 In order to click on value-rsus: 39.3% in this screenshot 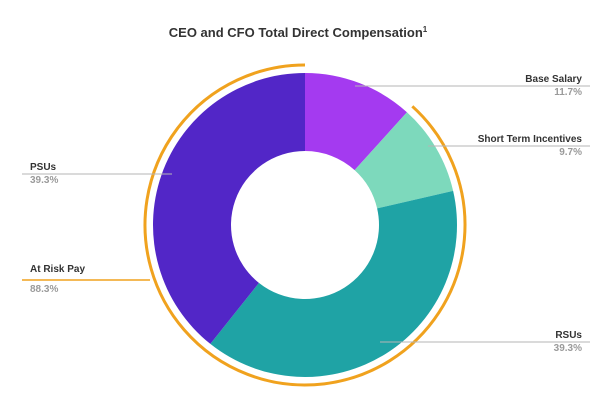, I will do `click(568, 348)`.